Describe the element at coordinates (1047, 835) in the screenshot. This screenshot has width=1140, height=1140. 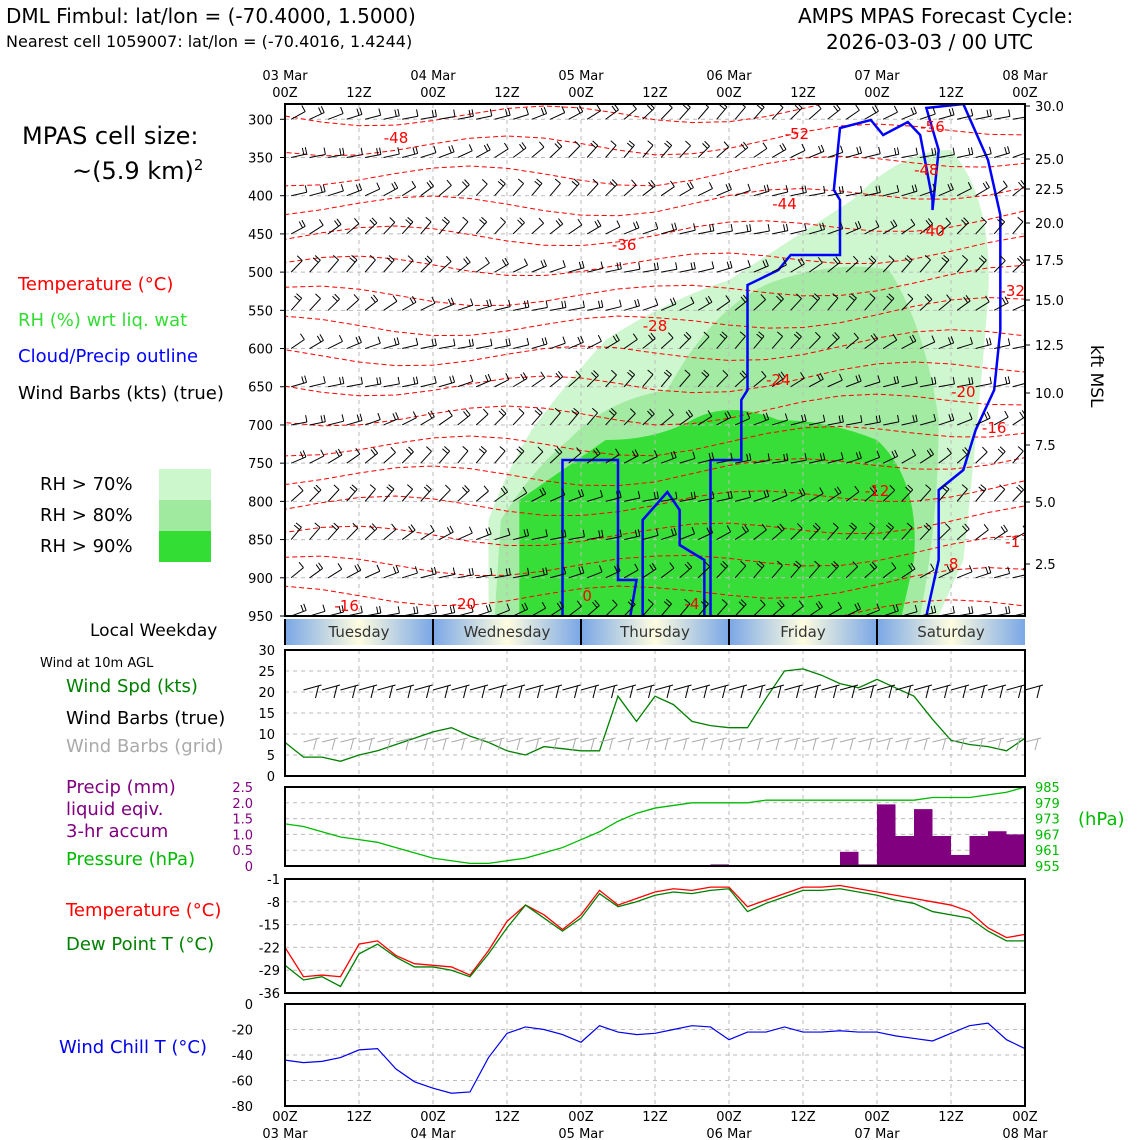
I see `pressure-tick-label: 967` at that location.